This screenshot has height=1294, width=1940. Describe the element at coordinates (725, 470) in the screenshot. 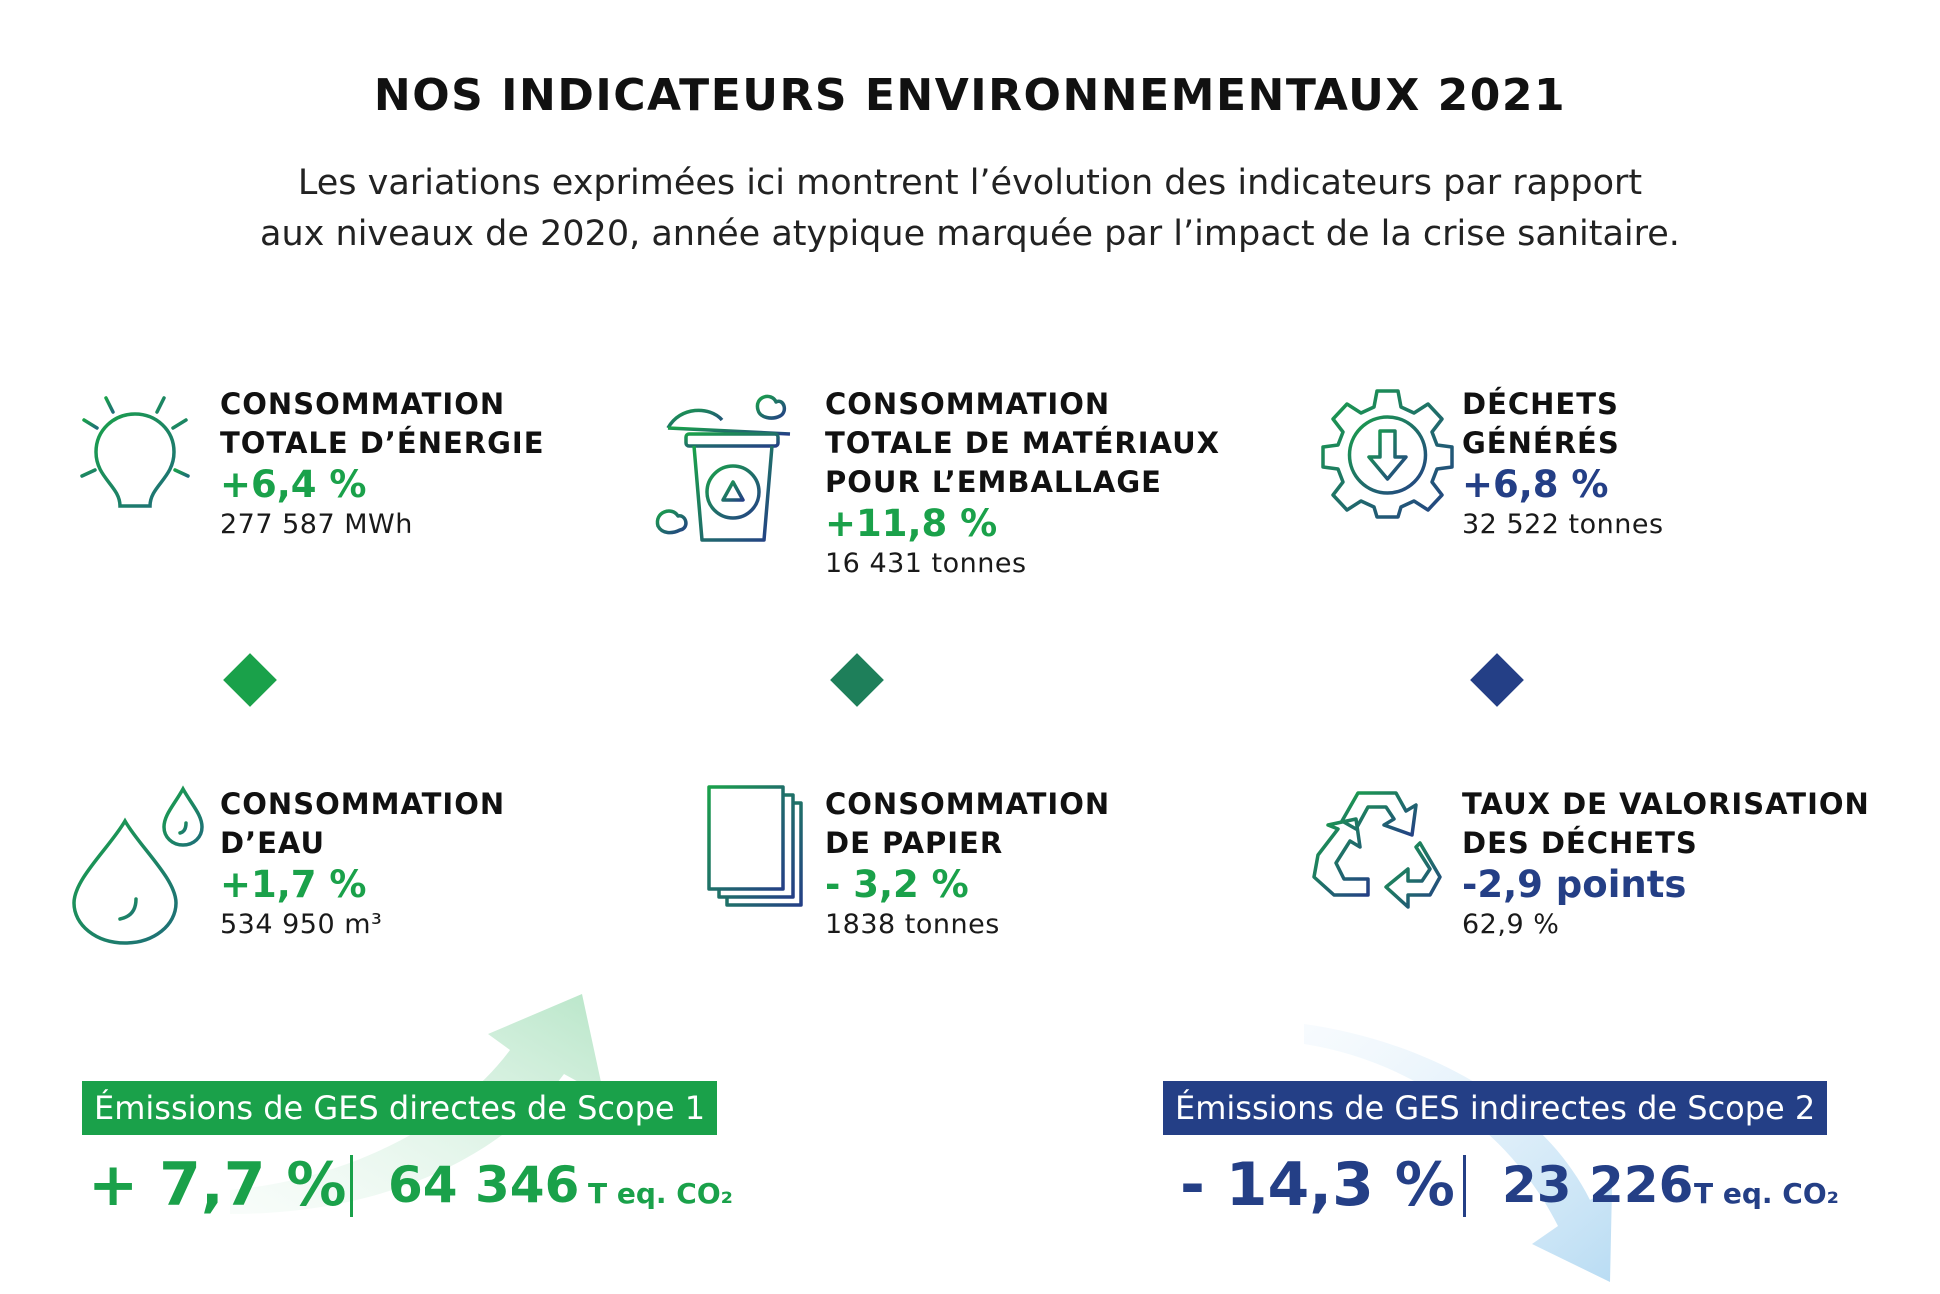

I see `recycling-bin-icon` at that location.